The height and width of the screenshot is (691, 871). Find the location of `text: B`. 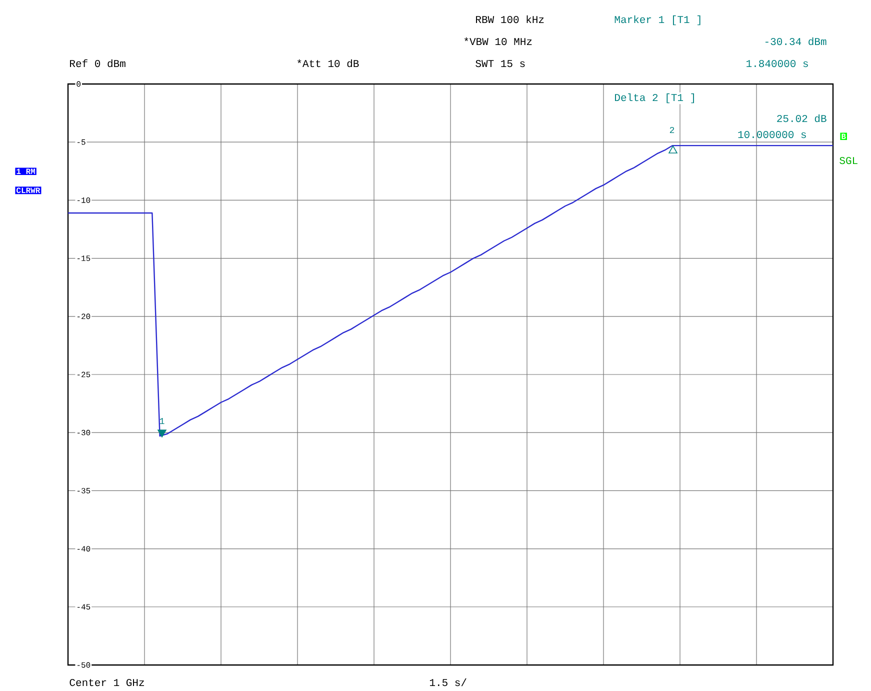

text: B is located at coordinates (844, 136).